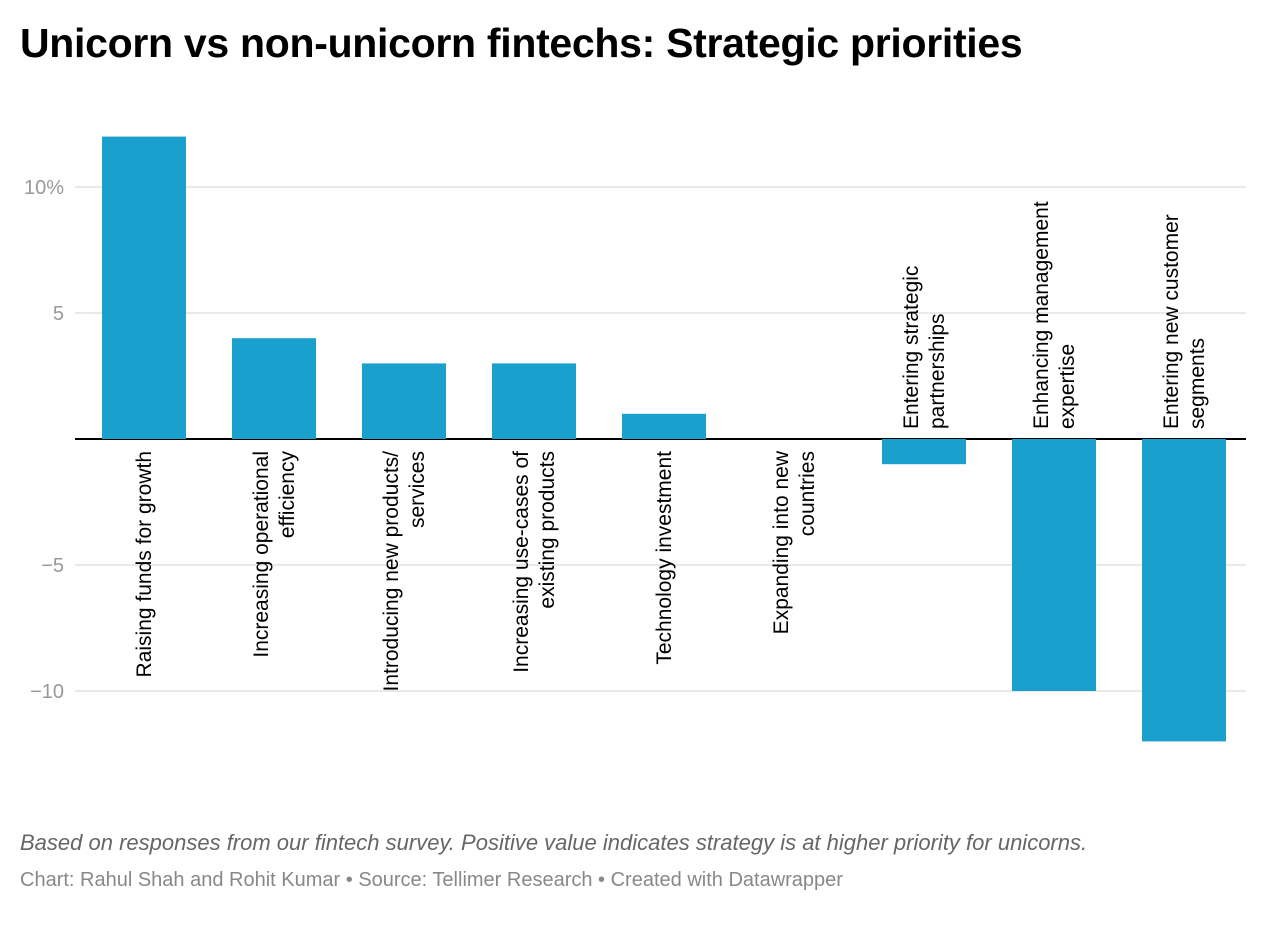  What do you see at coordinates (44, 188) in the screenshot?
I see `y-tick-label: 10%` at bounding box center [44, 188].